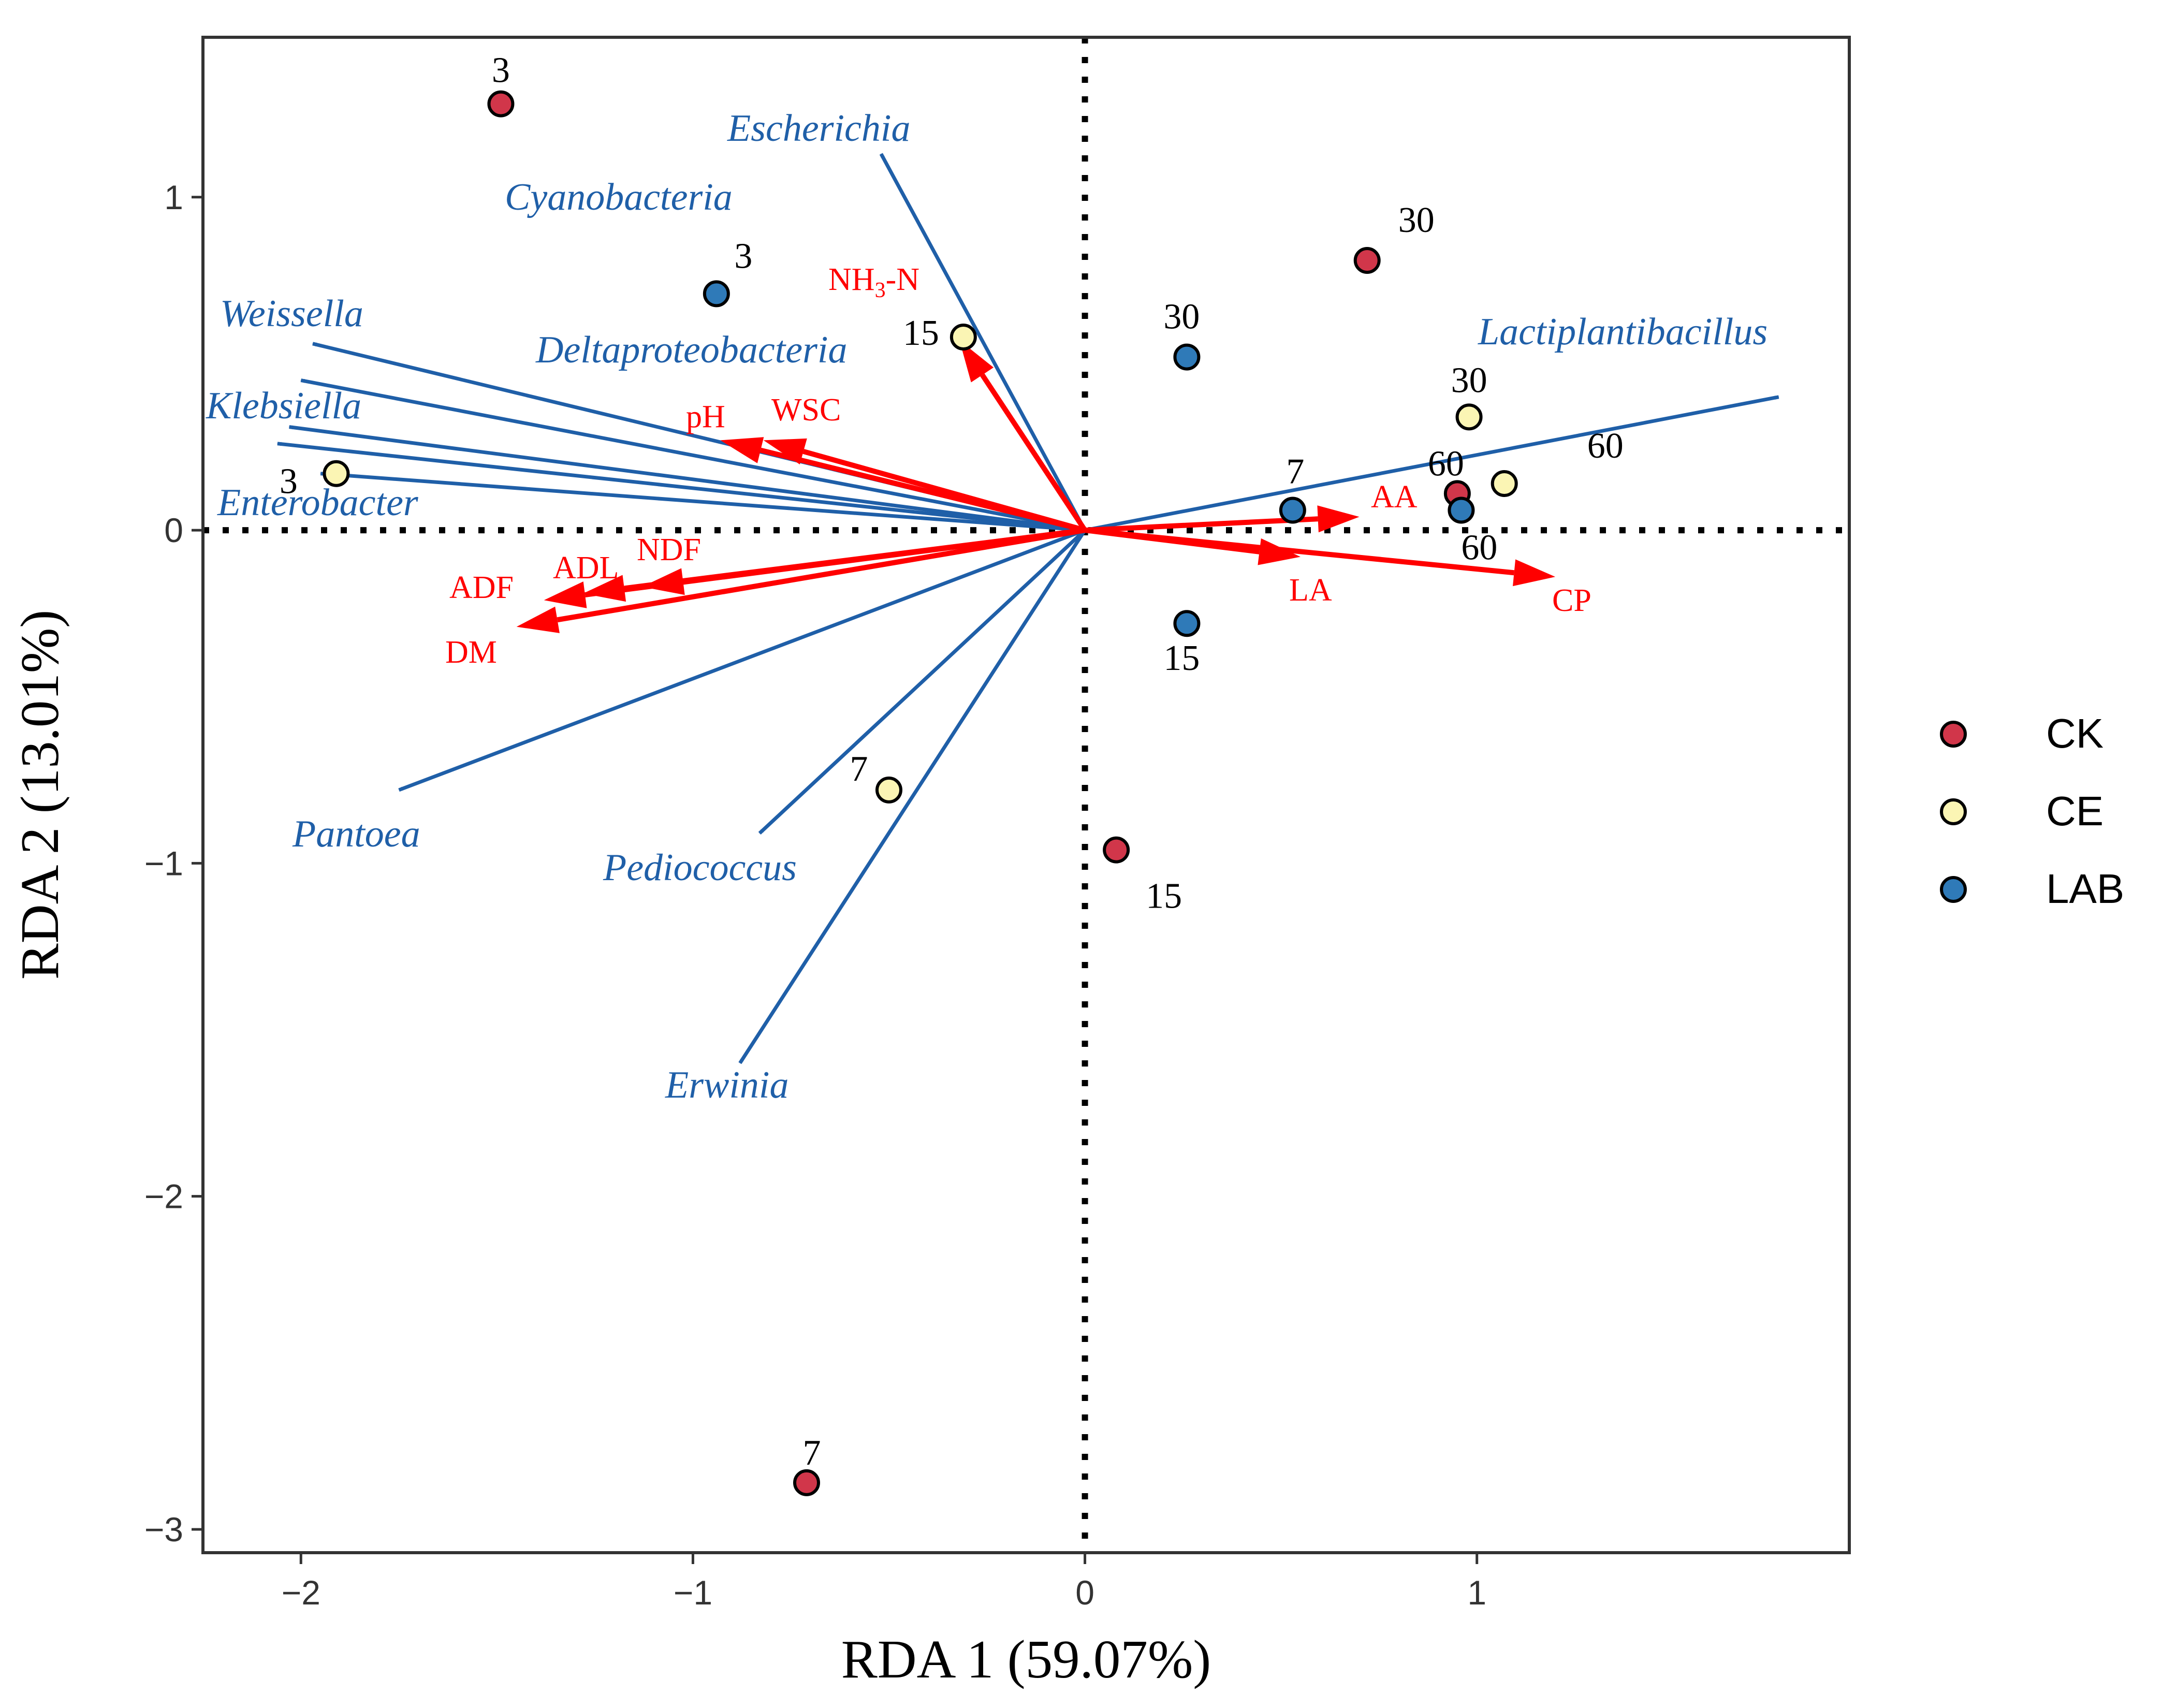  Describe the element at coordinates (691, 350) in the screenshot. I see `species-label-deltaproteobacteria: Deltaproteobacteria` at that location.